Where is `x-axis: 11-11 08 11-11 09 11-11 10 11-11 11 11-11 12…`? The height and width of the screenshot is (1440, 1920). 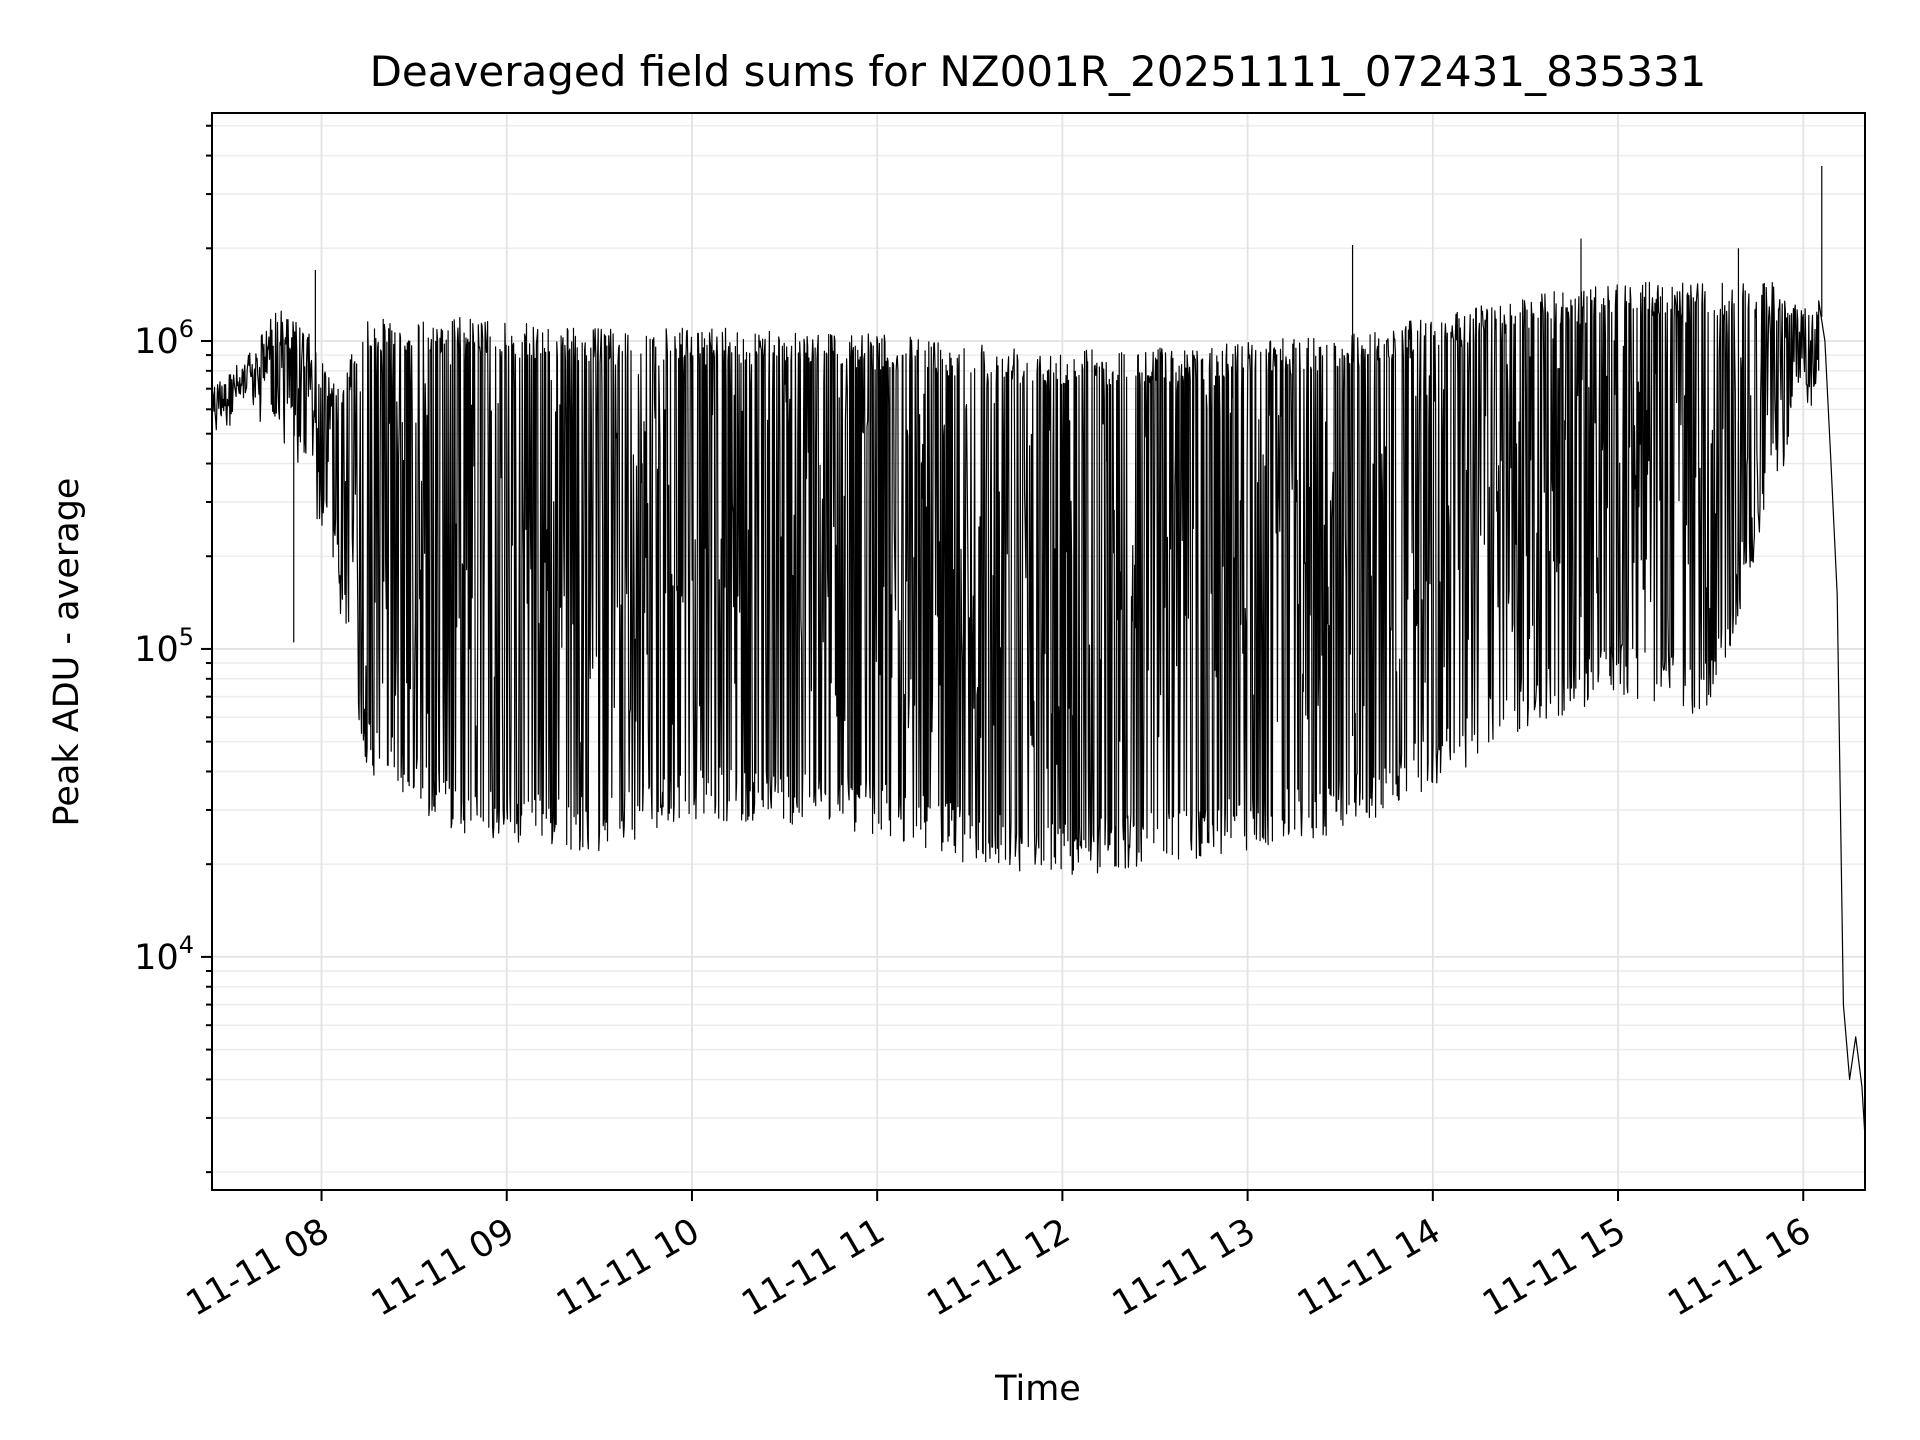 x-axis: 11-11 08 11-11 09 11-11 10 11-11 11 11-11 12… is located at coordinates (999, 1257).